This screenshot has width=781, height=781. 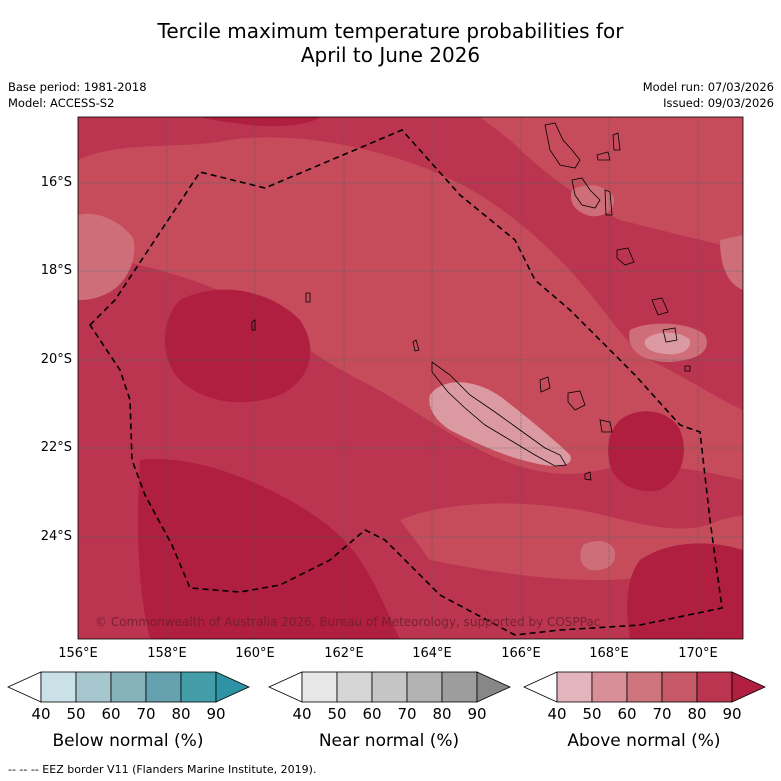 What do you see at coordinates (540, 687) in the screenshot?
I see `colorbar-above-min-arrow` at bounding box center [540, 687].